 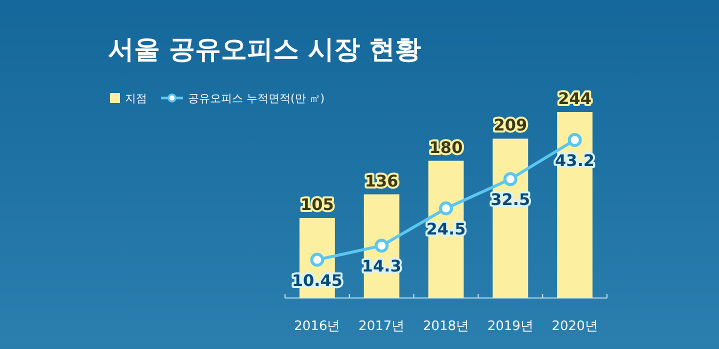 What do you see at coordinates (256, 98) in the screenshot?
I see `legend-label: 공유오피스 누적면적(만 ㎡)` at bounding box center [256, 98].